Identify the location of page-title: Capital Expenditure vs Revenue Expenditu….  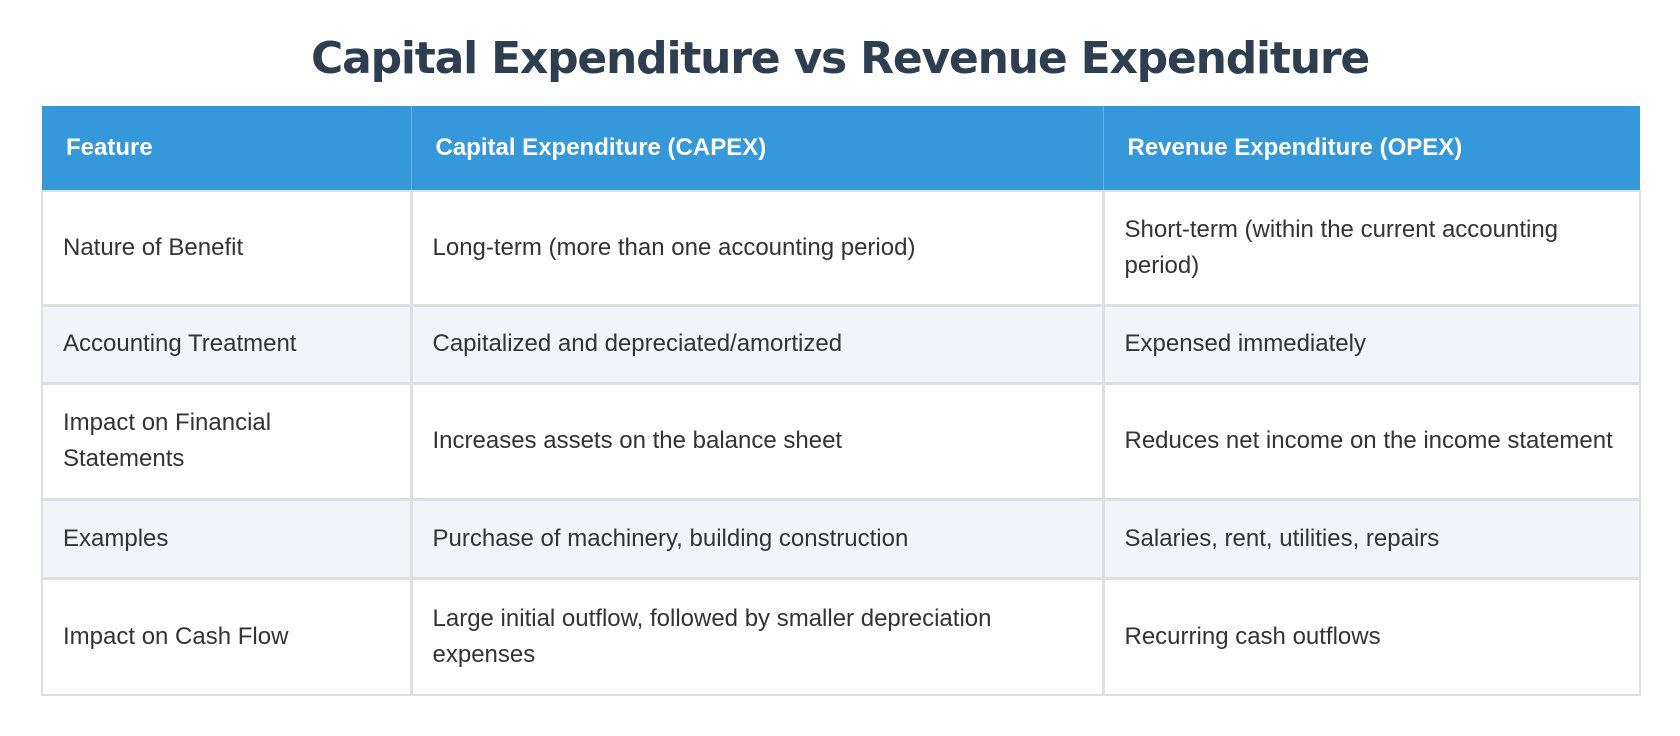
(840, 58).